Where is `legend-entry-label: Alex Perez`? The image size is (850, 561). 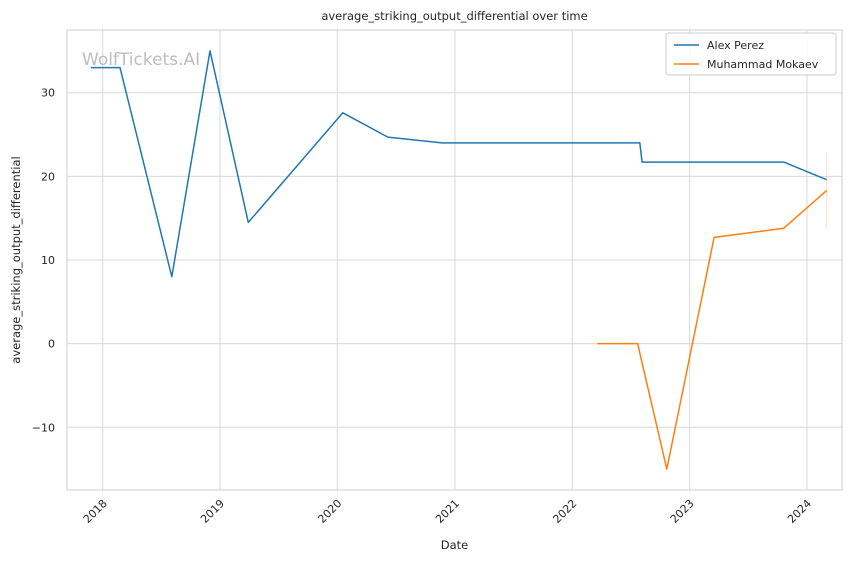
legend-entry-label: Alex Perez is located at coordinates (735, 45).